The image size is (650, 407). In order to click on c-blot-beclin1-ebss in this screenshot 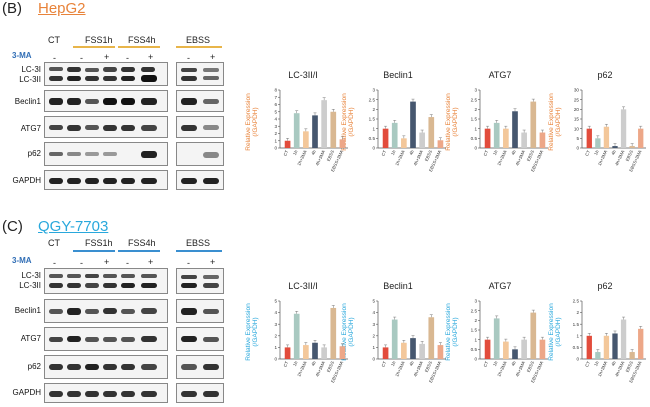, I will do `click(200, 311)`.